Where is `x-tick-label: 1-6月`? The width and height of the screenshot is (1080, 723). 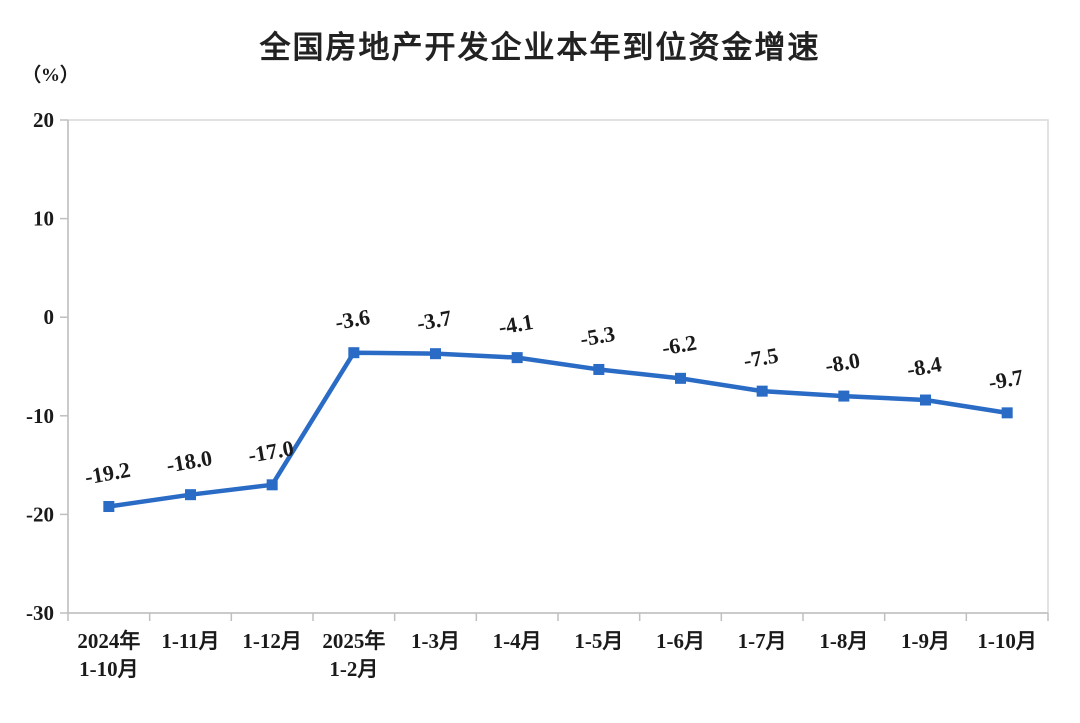
x-tick-label: 1-6月 is located at coordinates (680, 641).